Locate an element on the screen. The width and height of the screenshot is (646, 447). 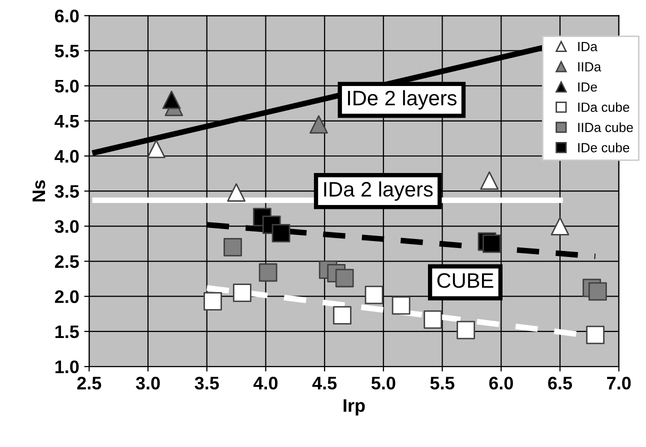
legend-label: IIDa is located at coordinates (590, 67).